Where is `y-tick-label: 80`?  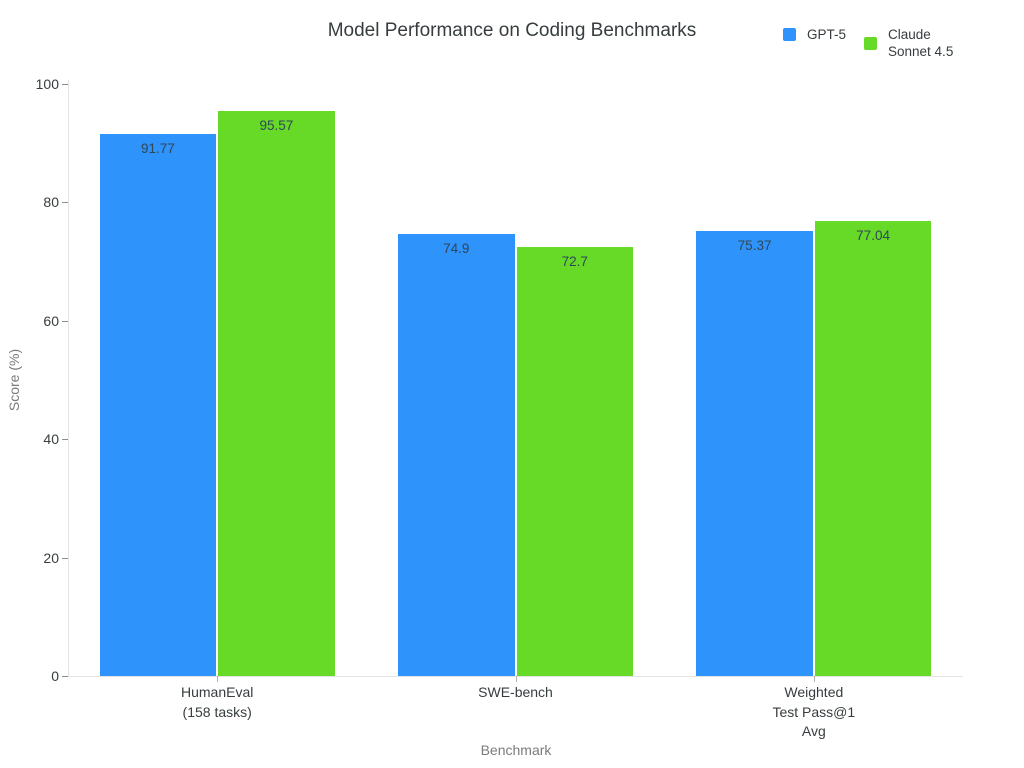 y-tick-label: 80 is located at coordinates (51, 202).